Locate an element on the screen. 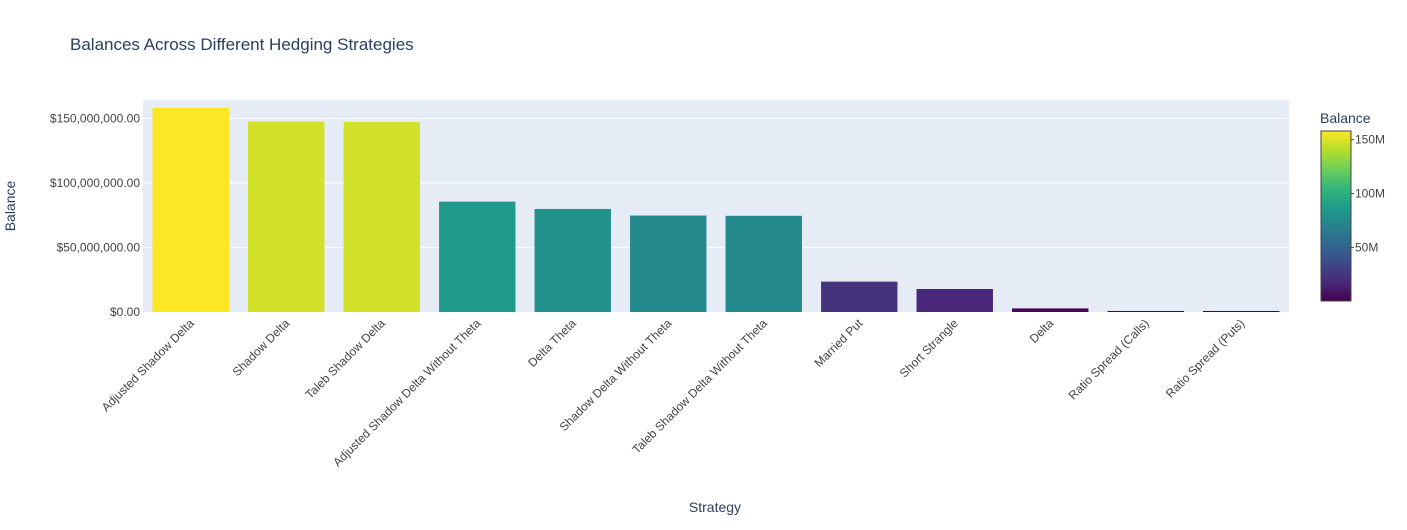  y-tick-label: $150,000,000.00 is located at coordinates (95, 118).